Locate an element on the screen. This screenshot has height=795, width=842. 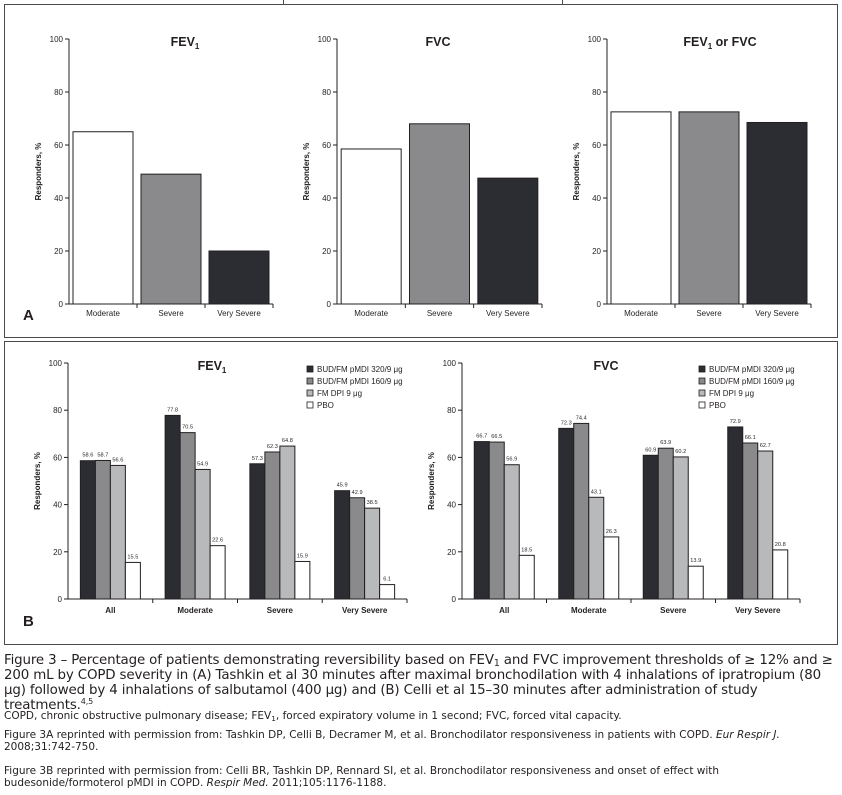
data-label: 56.9 is located at coordinates (511, 460).